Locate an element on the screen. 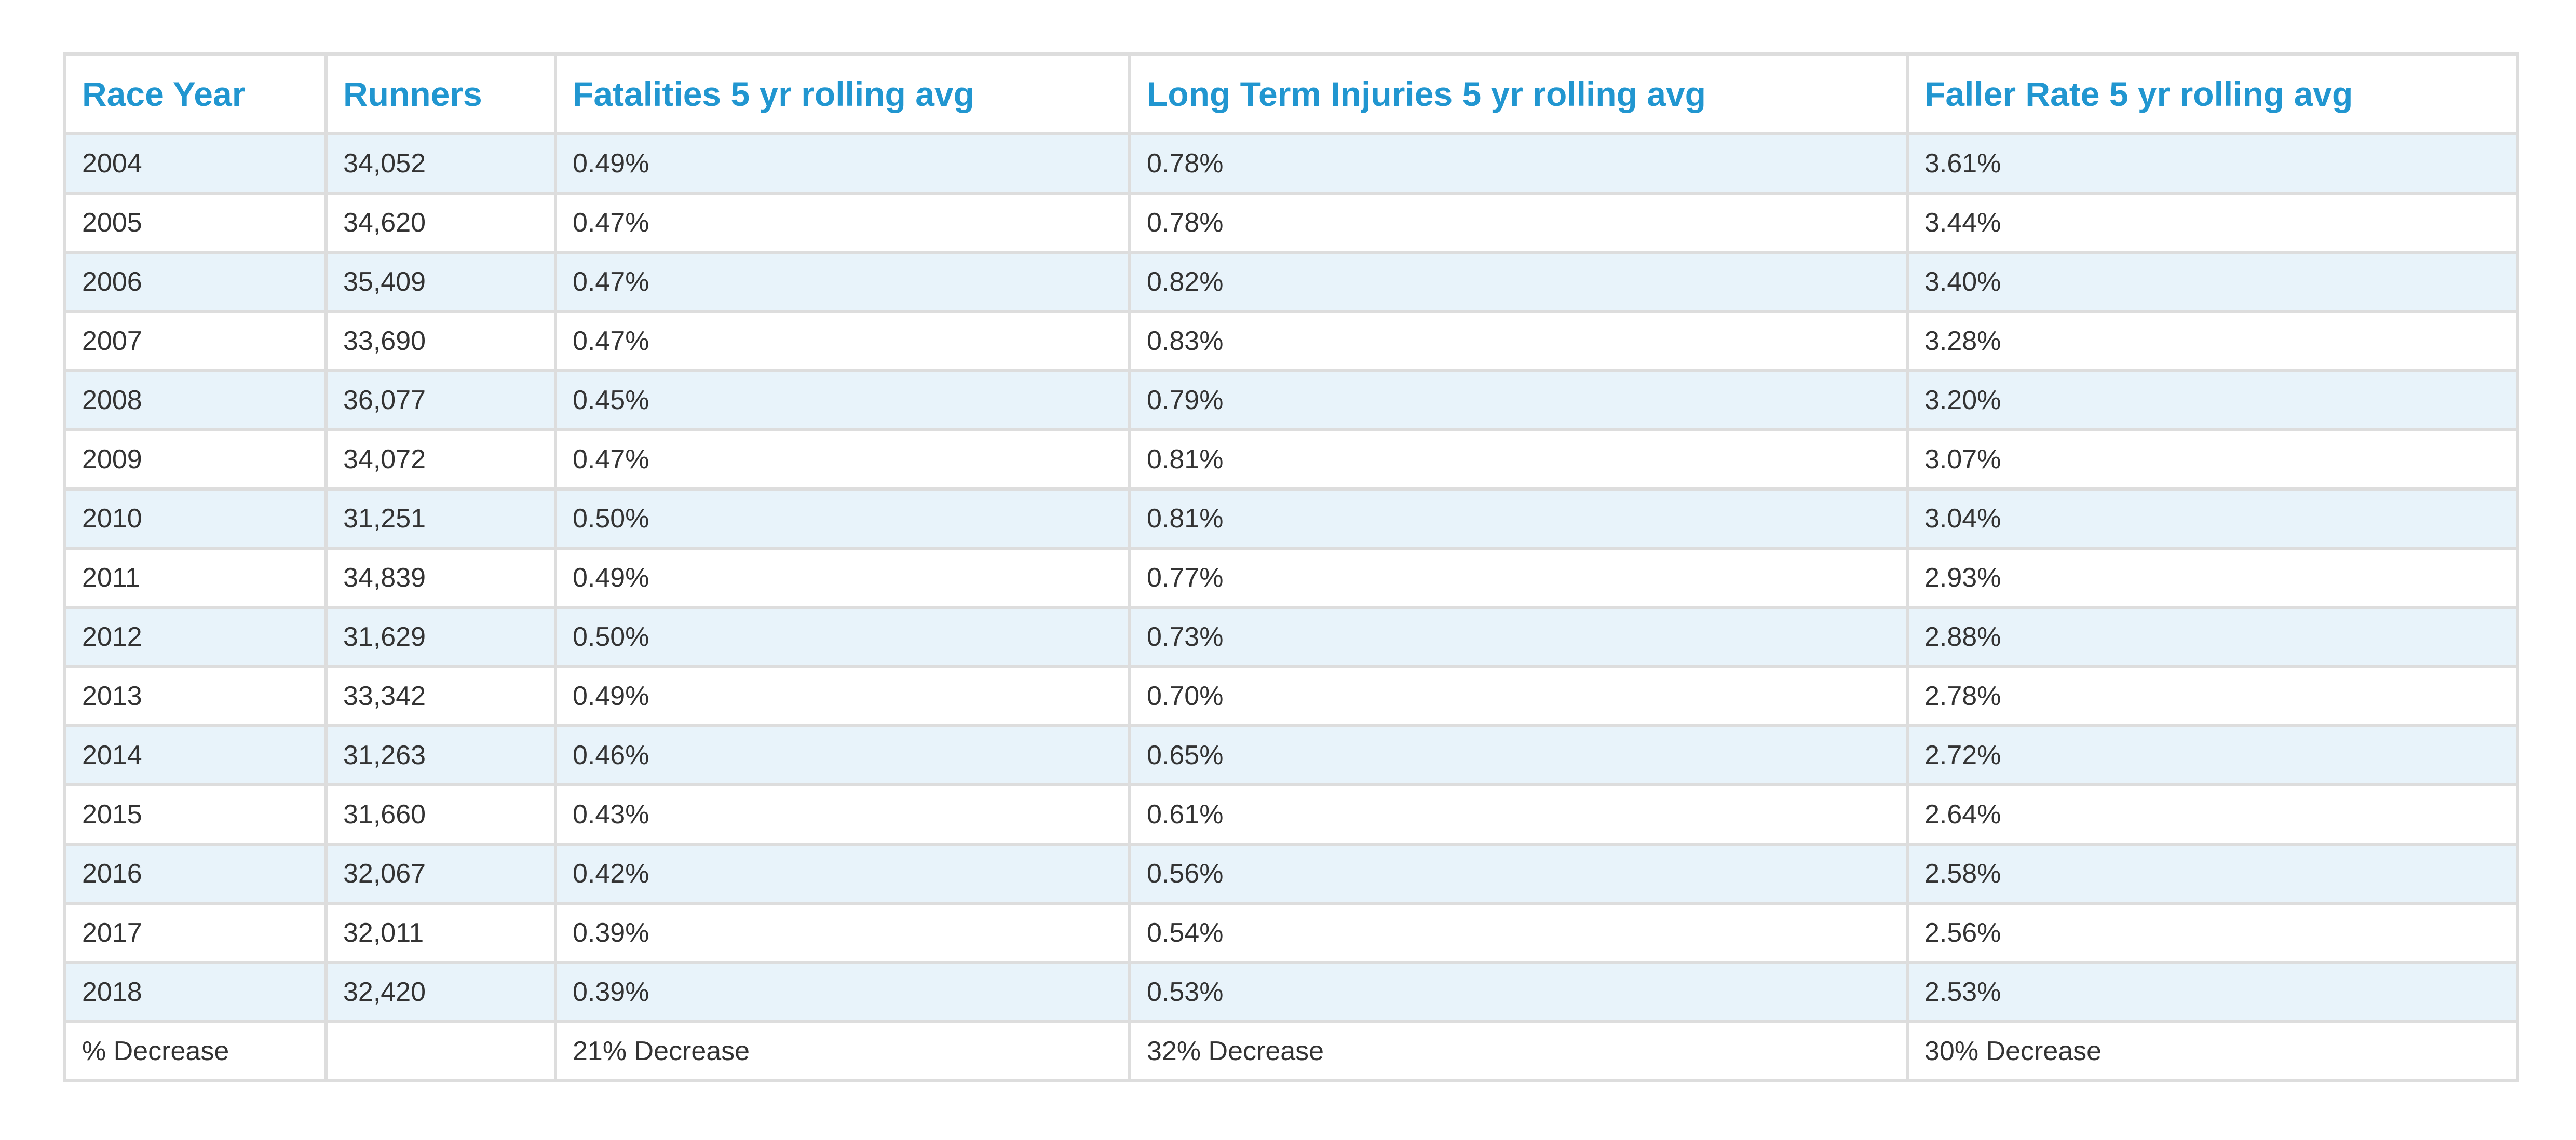  cell-faller-rate: 2.64% is located at coordinates (2212, 814).